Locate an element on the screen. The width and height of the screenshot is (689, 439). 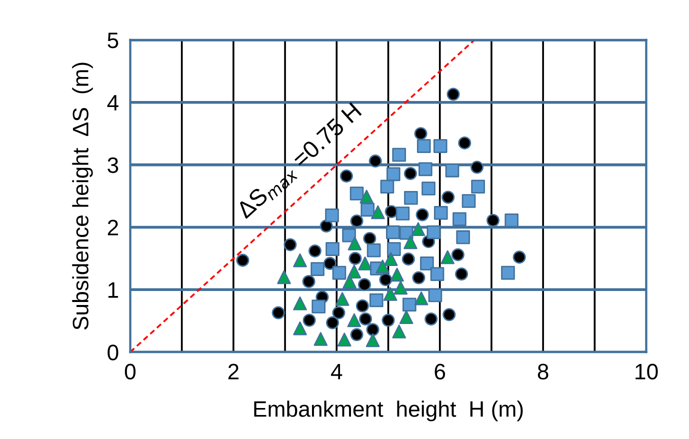
x-tick-label: 4 is located at coordinates (336, 372).